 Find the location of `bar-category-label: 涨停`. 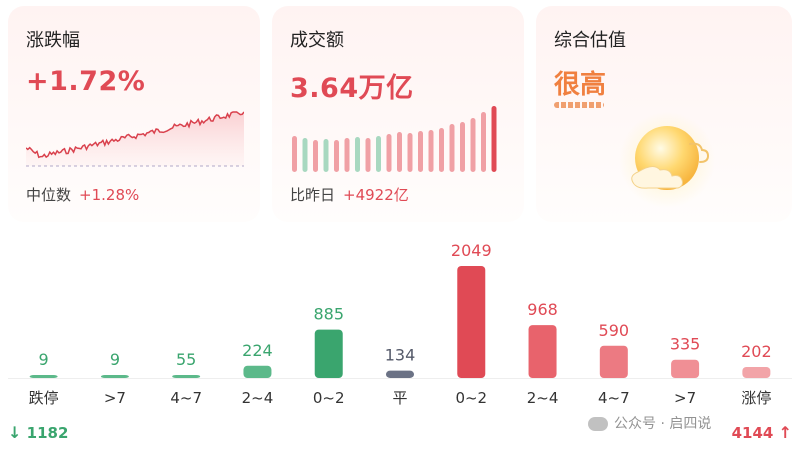

bar-category-label: 涨停 is located at coordinates (756, 398).